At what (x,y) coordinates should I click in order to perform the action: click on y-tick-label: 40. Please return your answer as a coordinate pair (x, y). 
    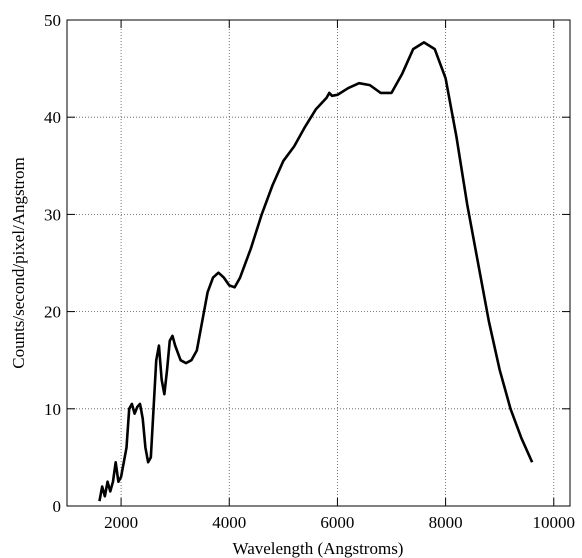
    Looking at the image, I should click on (52, 117).